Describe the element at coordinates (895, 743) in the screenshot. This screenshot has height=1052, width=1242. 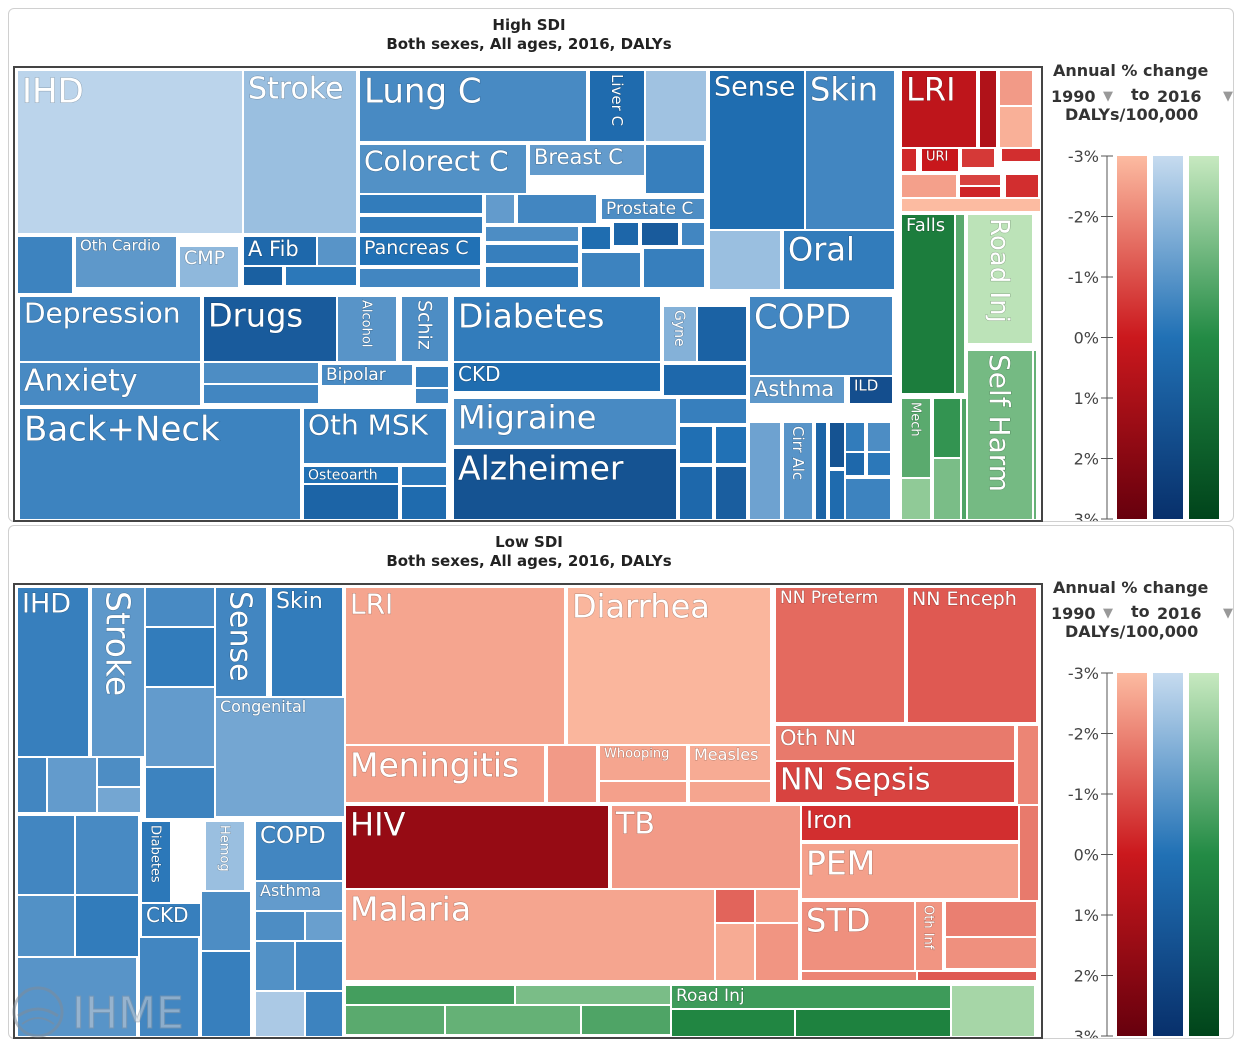
I see `treemap-cell-oth-nn` at that location.